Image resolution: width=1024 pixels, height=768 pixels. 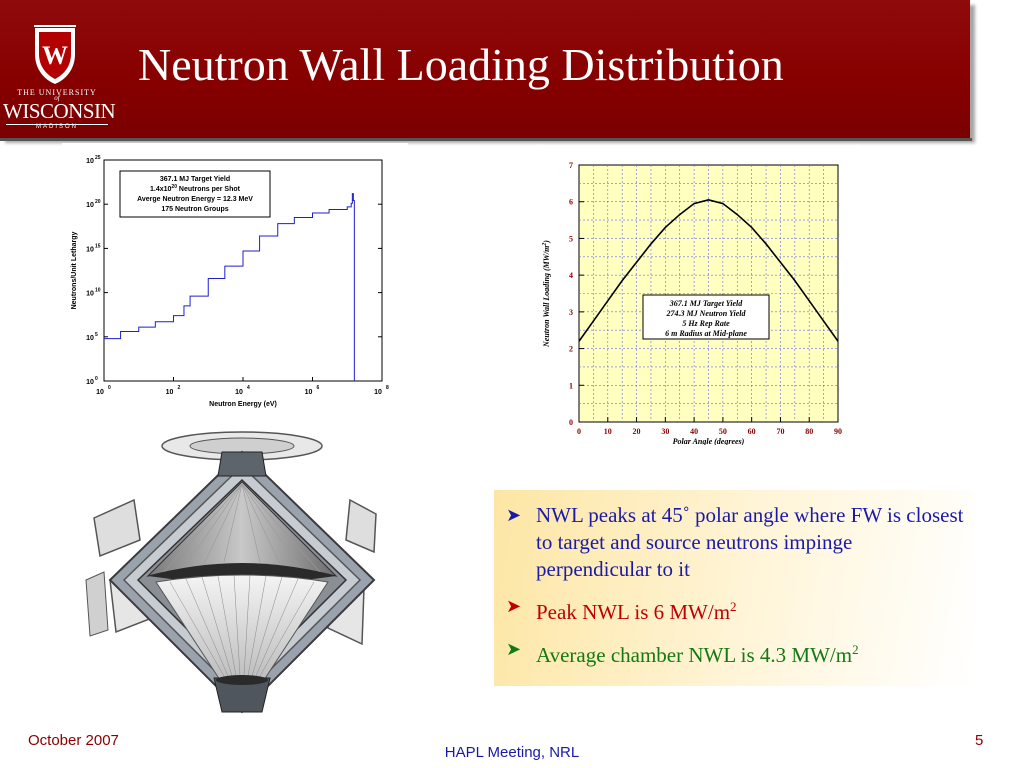 What do you see at coordinates (546, 294) in the screenshot?
I see `y-axis-label: Neutron Wall Loading (MW/m2)` at bounding box center [546, 294].